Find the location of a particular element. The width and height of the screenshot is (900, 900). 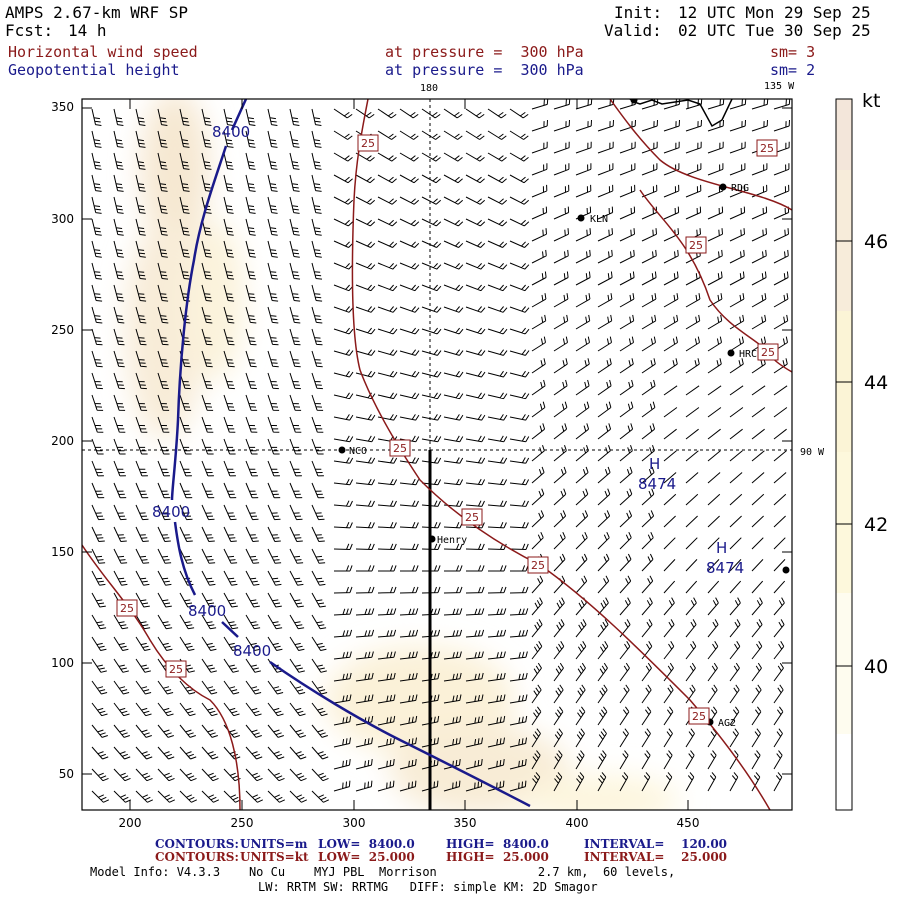

footer-contours-height-units: UNITS=m is located at coordinates (274, 844).